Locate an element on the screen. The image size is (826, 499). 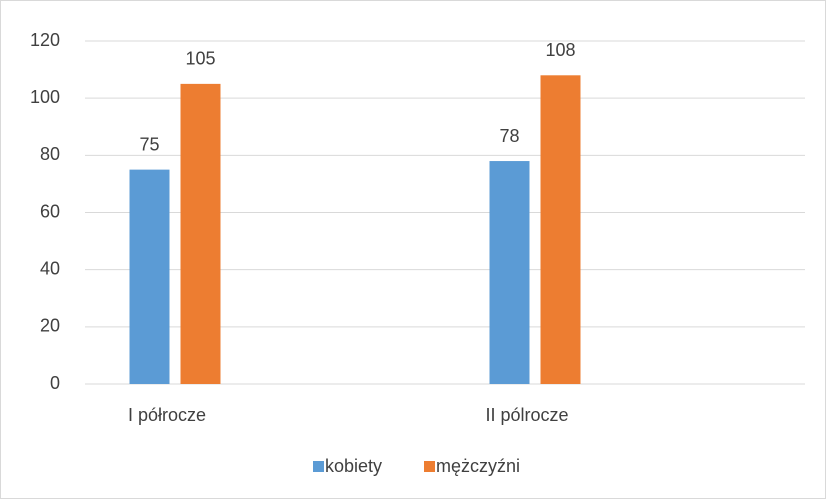
y-tick-label: 120 is located at coordinates (45, 40).